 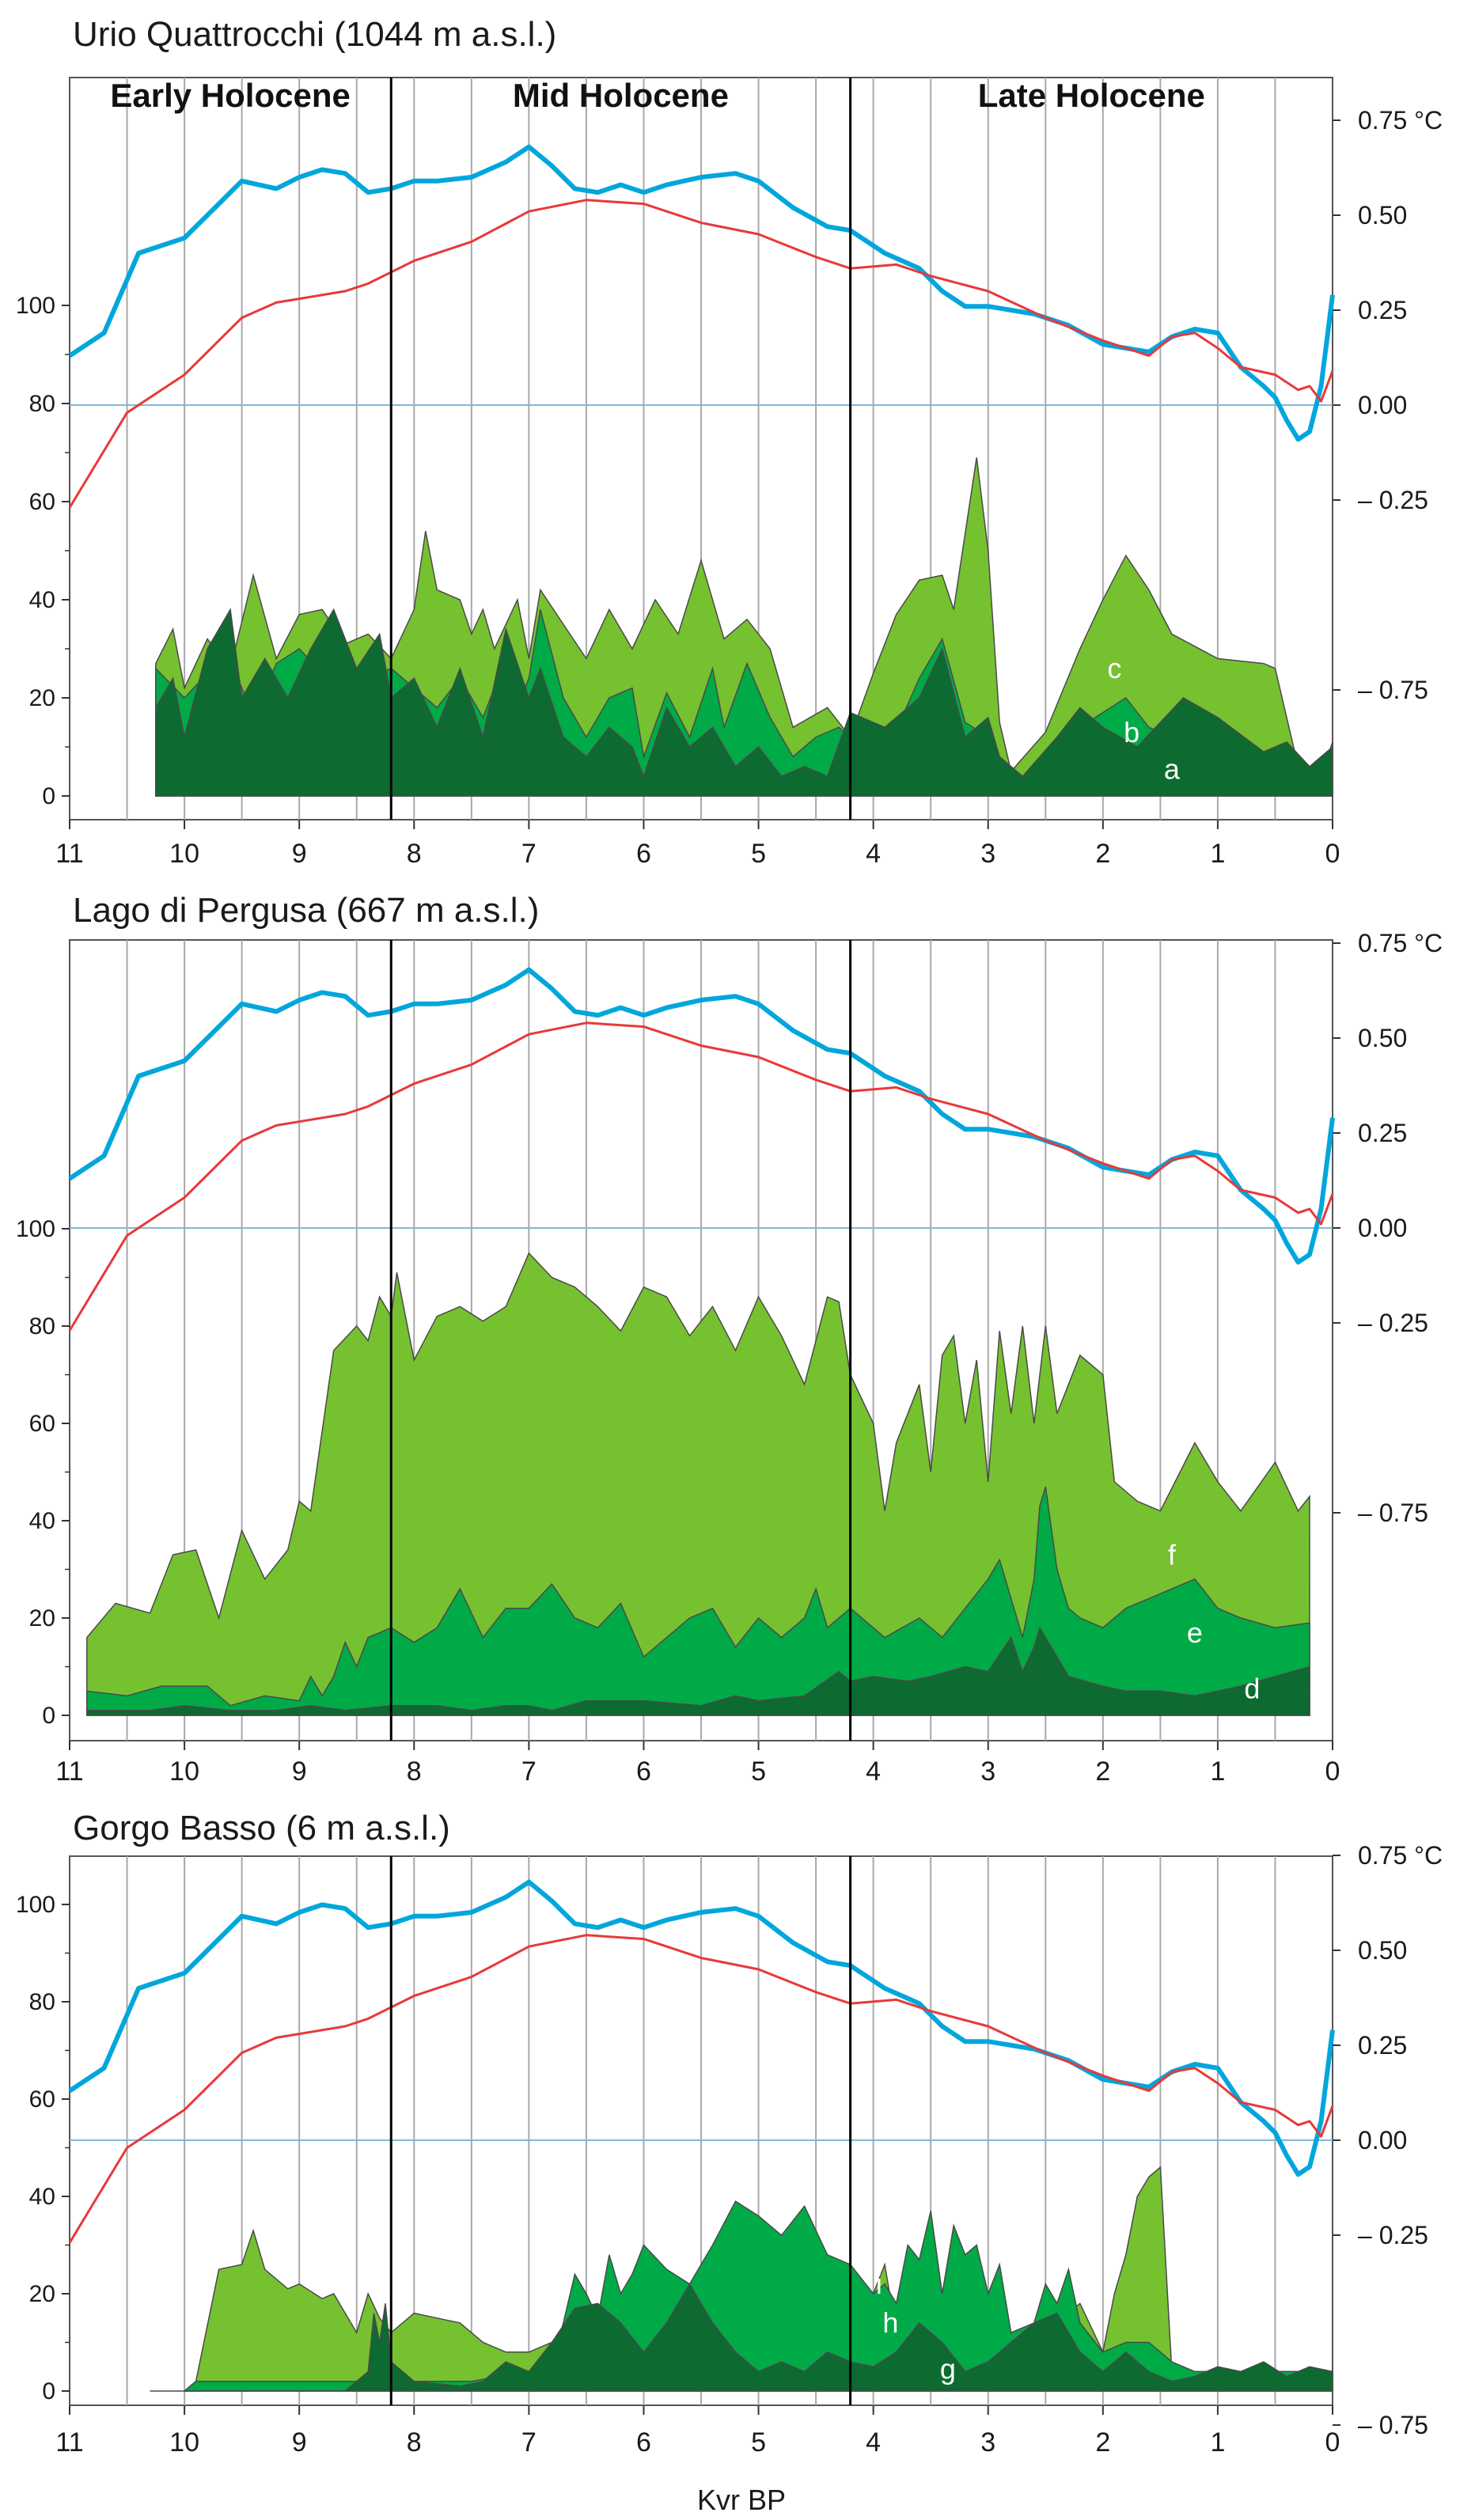 What do you see at coordinates (1172, 1554) in the screenshot?
I see `series-label-f: f` at bounding box center [1172, 1554].